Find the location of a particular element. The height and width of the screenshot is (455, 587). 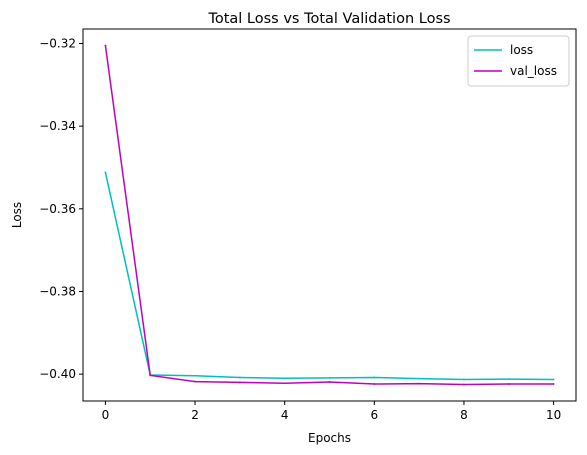

y-tick-label: −0.32 is located at coordinates (57, 43).